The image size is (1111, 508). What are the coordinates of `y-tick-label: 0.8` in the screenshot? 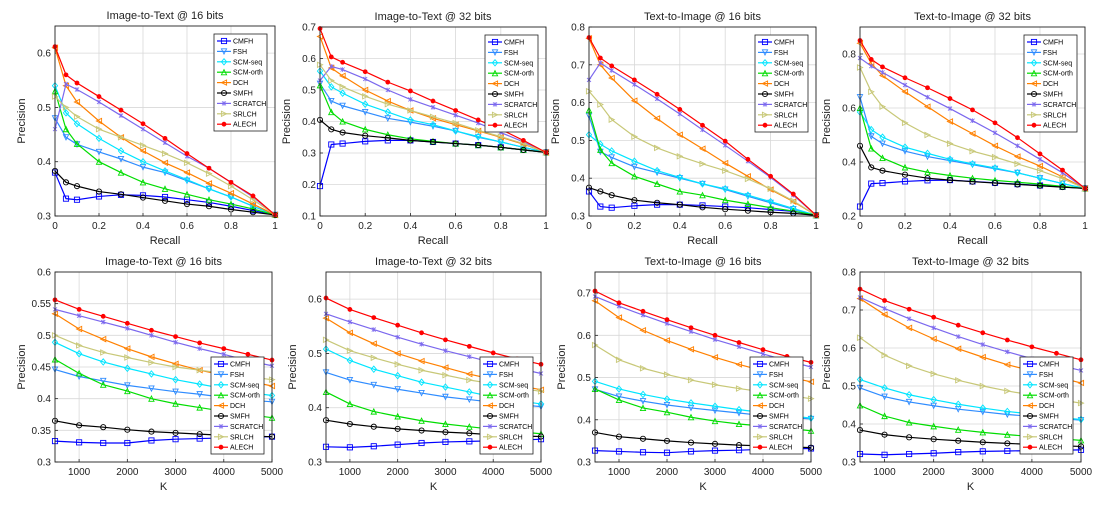 It's located at (849, 273).